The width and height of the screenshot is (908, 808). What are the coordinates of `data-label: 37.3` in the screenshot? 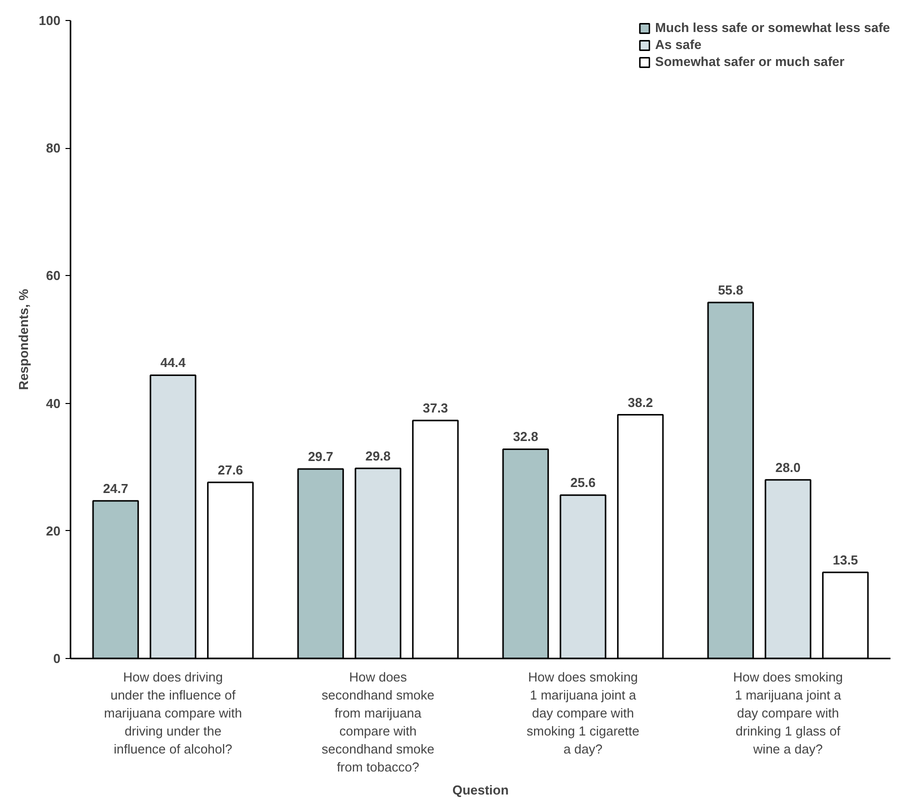 It's located at (435, 408).